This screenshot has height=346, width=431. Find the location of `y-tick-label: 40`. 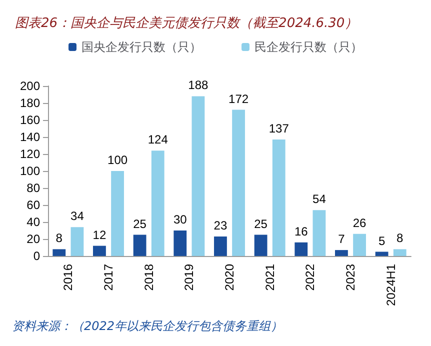

y-tick-label: 40 is located at coordinates (33, 222).